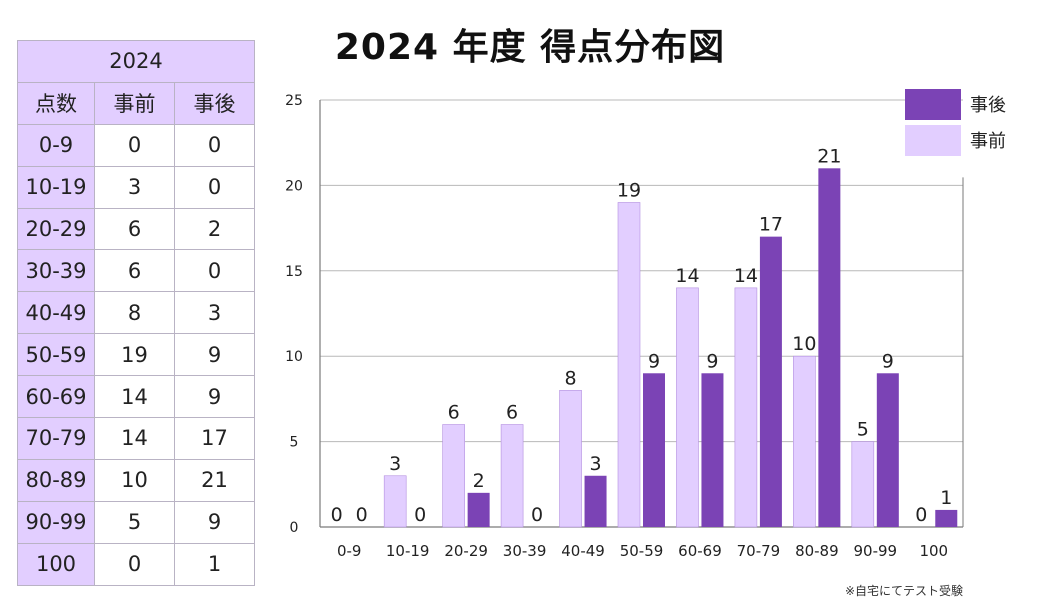 The height and width of the screenshot is (611, 1048). Describe the element at coordinates (829, 156) in the screenshot. I see `data-label-after: 21` at that location.